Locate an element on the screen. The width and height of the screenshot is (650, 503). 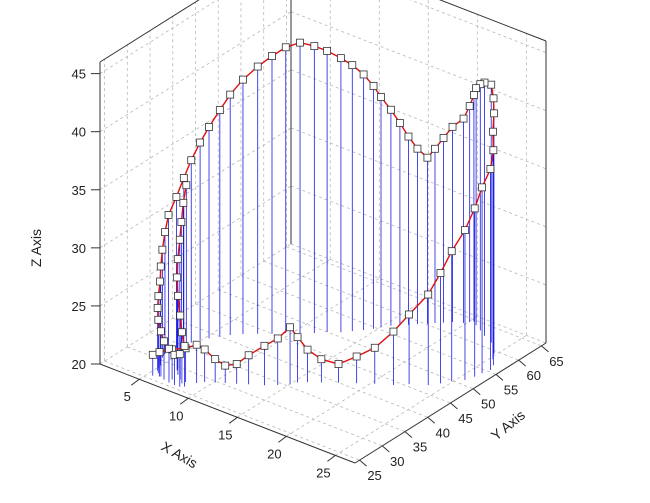
frame-edge is located at coordinates (227, 413).